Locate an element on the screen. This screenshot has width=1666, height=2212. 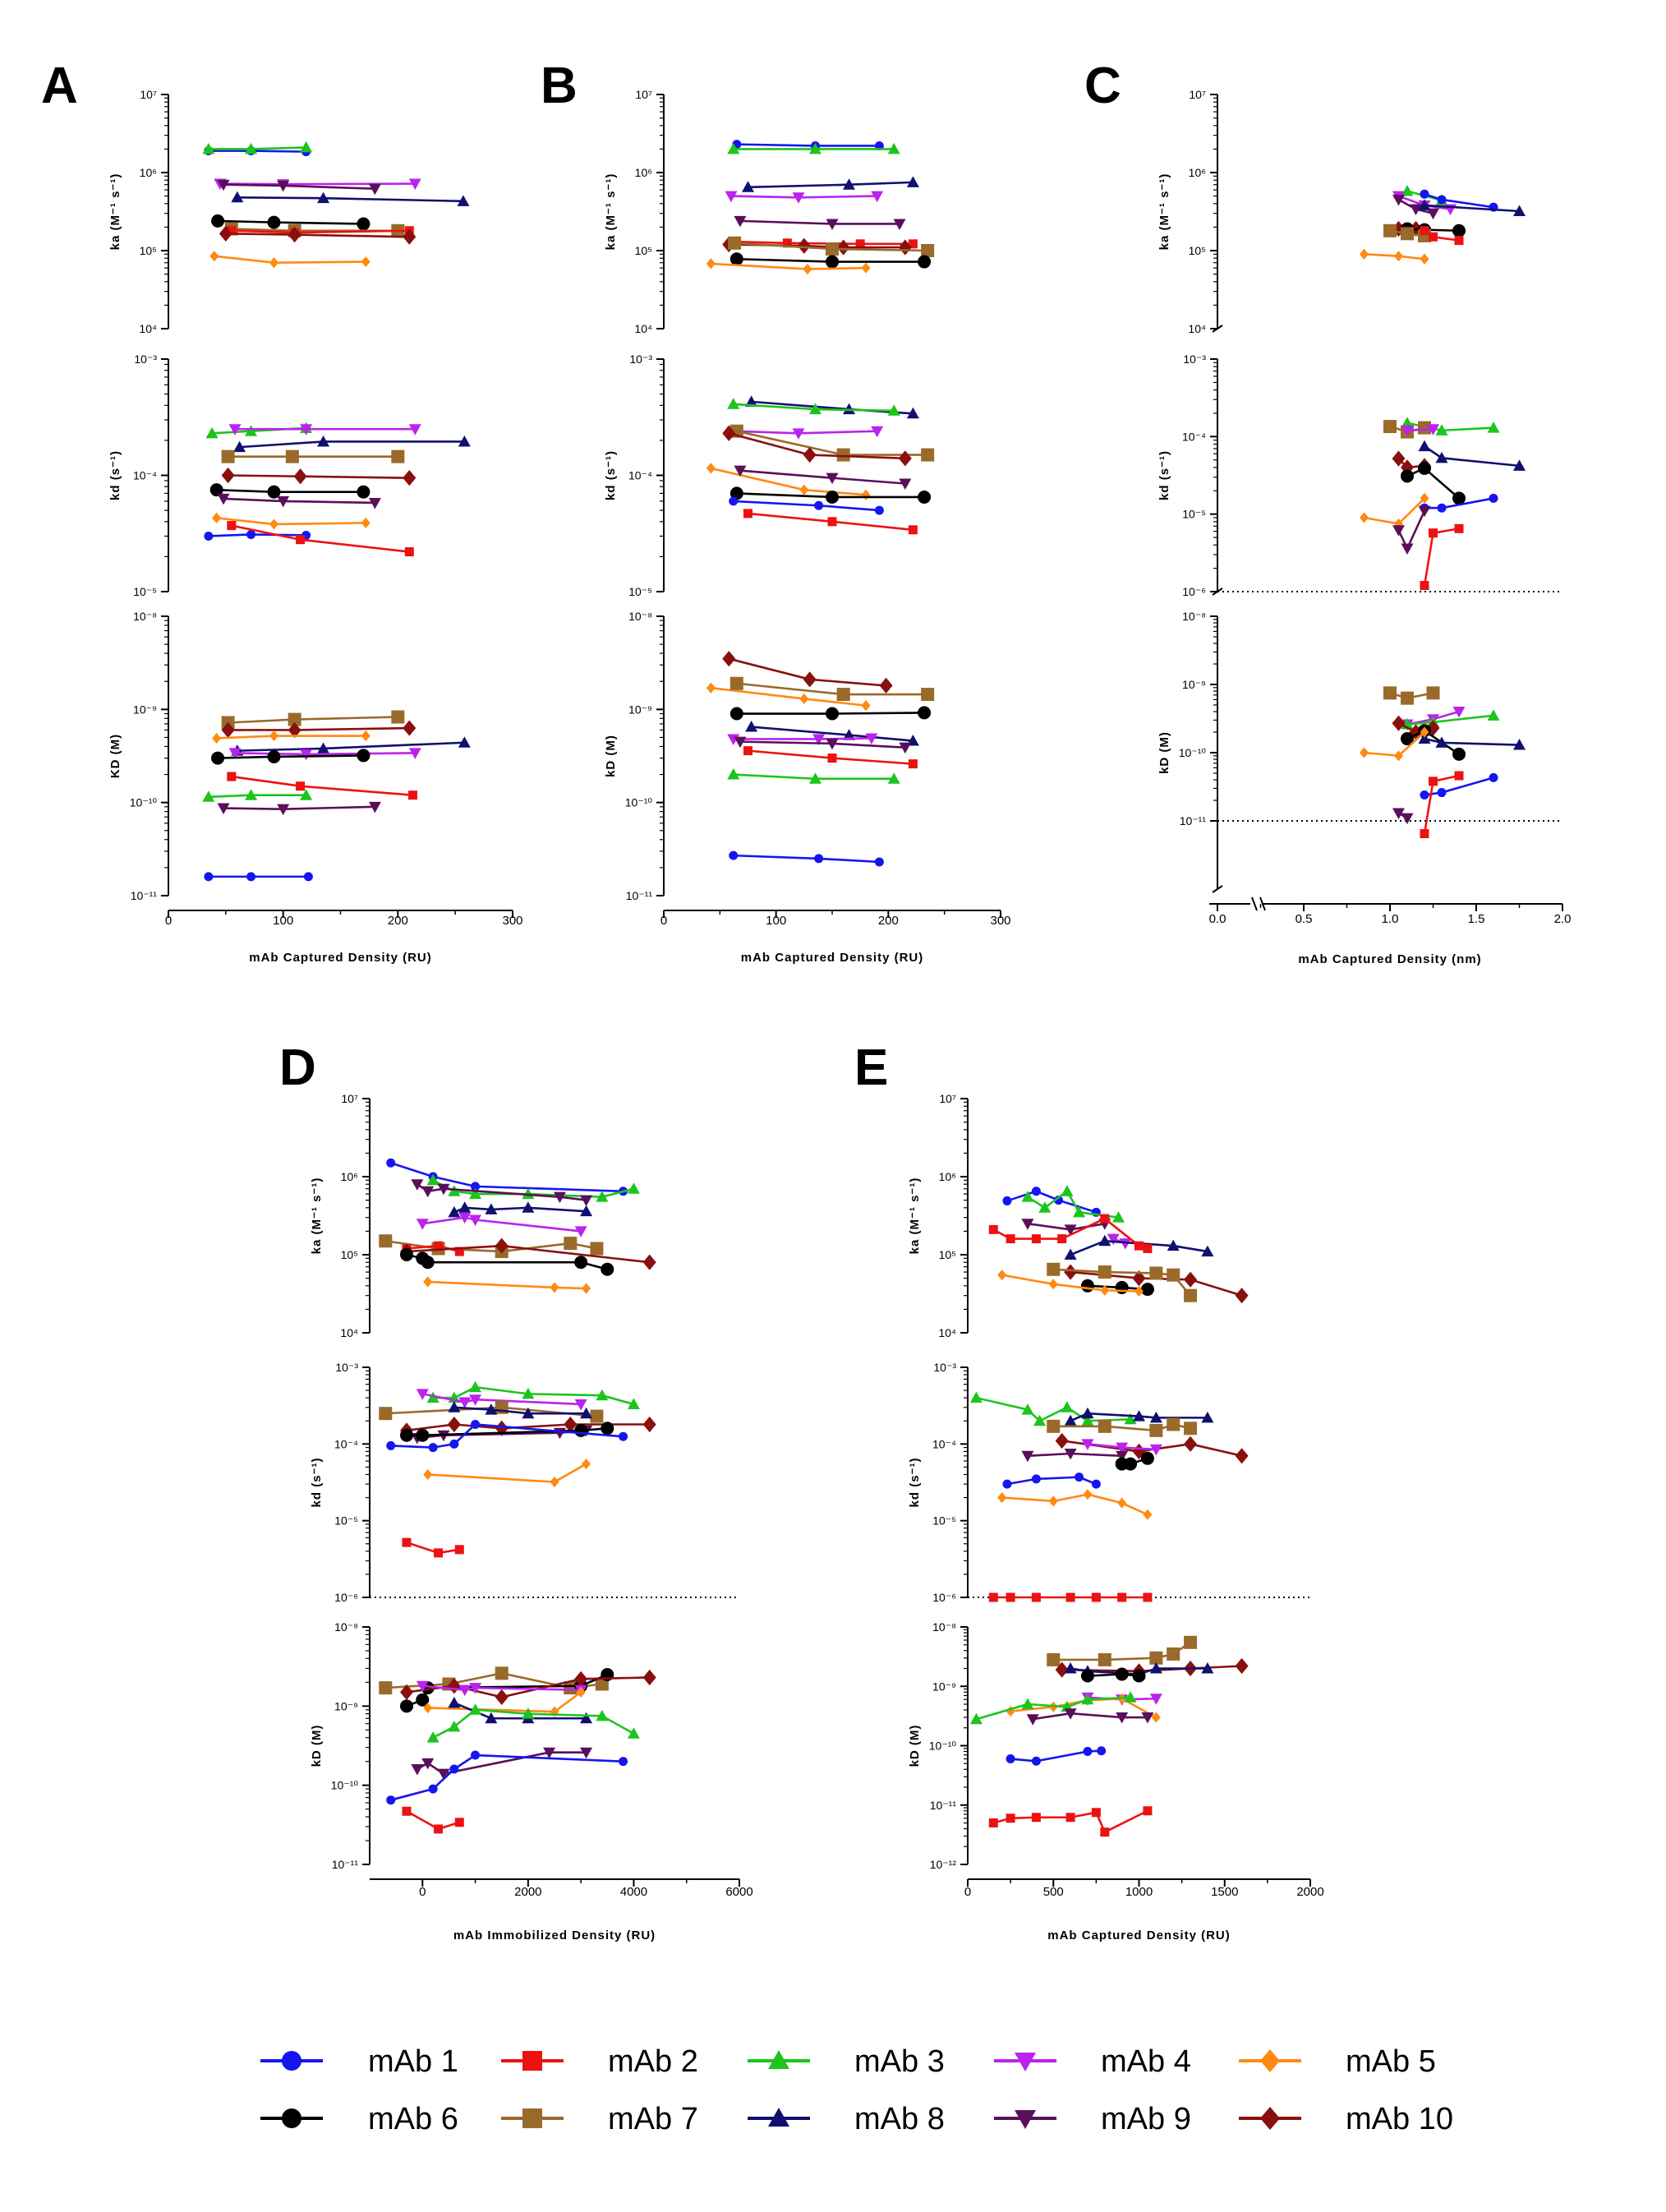
y-axis-title: ka (M⁻¹ s⁻¹) is located at coordinates (115, 212).